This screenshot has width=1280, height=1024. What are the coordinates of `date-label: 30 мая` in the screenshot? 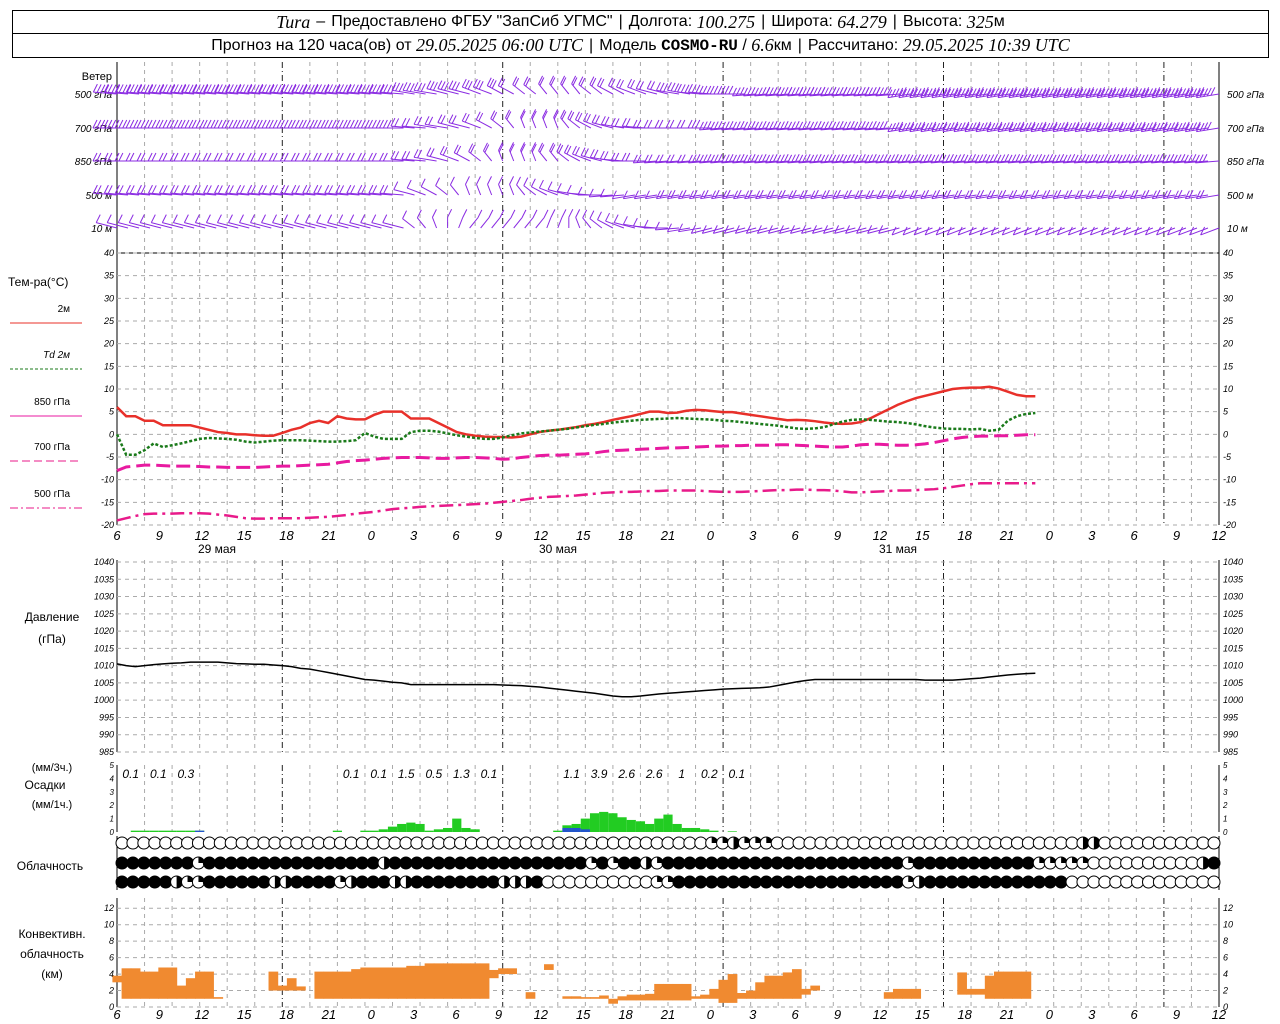 It's located at (558, 549).